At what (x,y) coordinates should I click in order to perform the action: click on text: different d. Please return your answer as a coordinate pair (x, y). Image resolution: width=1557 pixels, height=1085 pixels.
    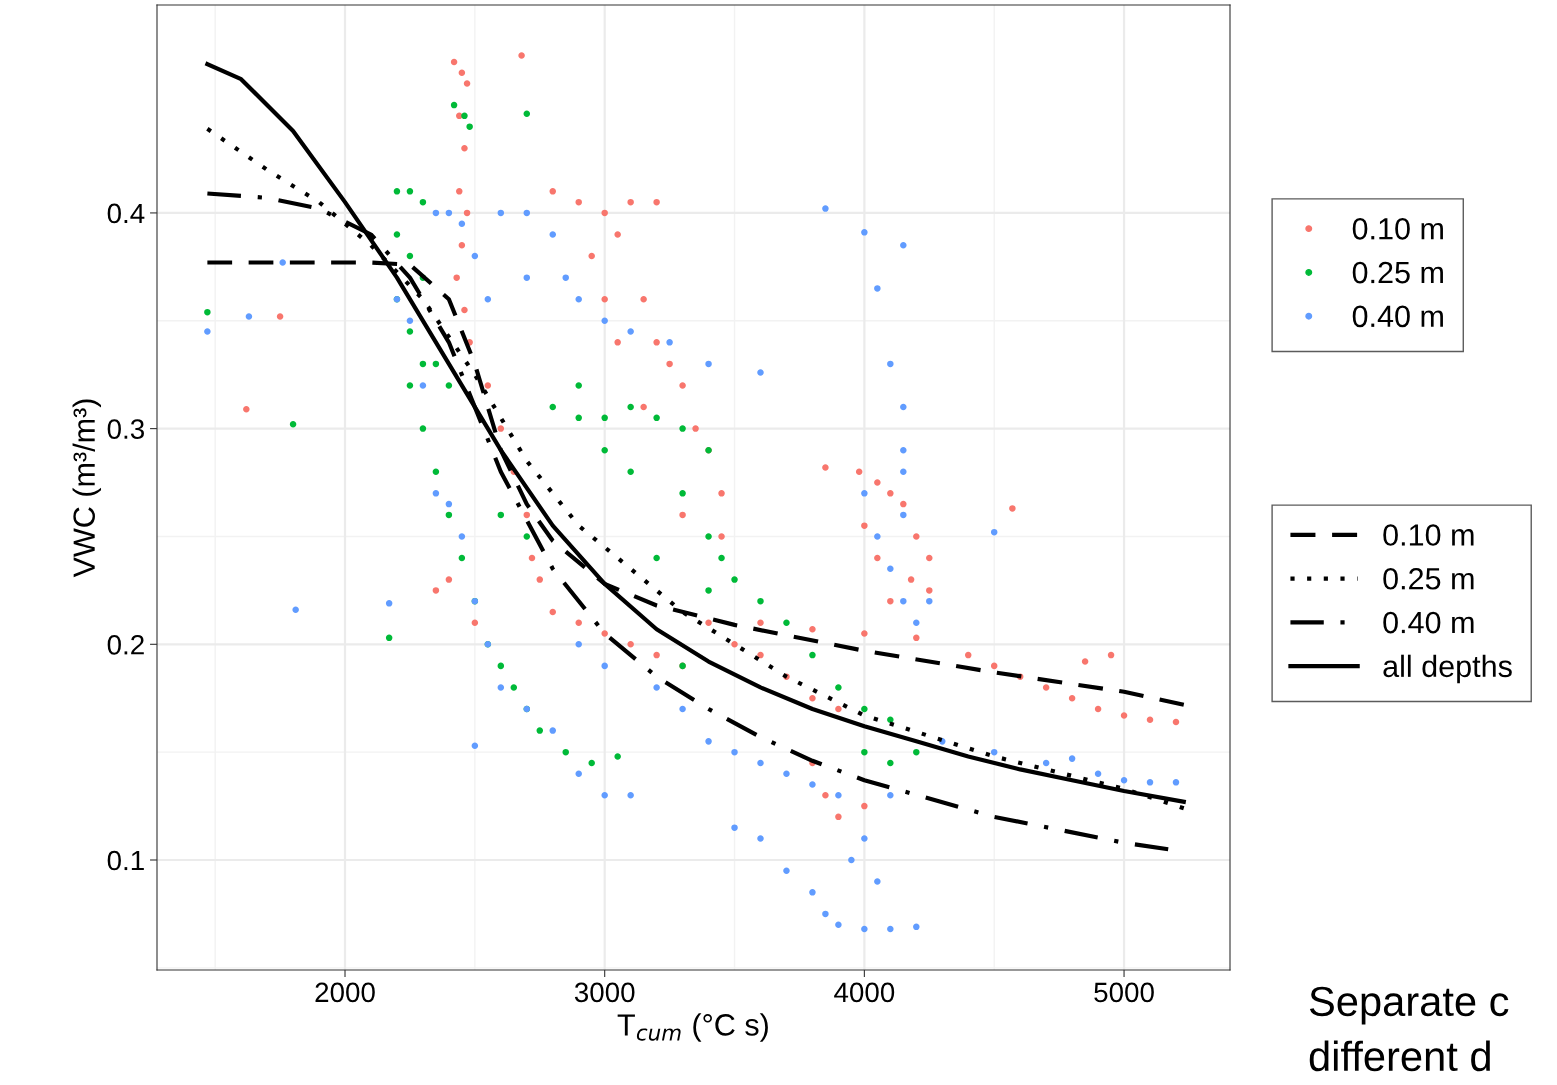
    Looking at the image, I should click on (1399, 1056).